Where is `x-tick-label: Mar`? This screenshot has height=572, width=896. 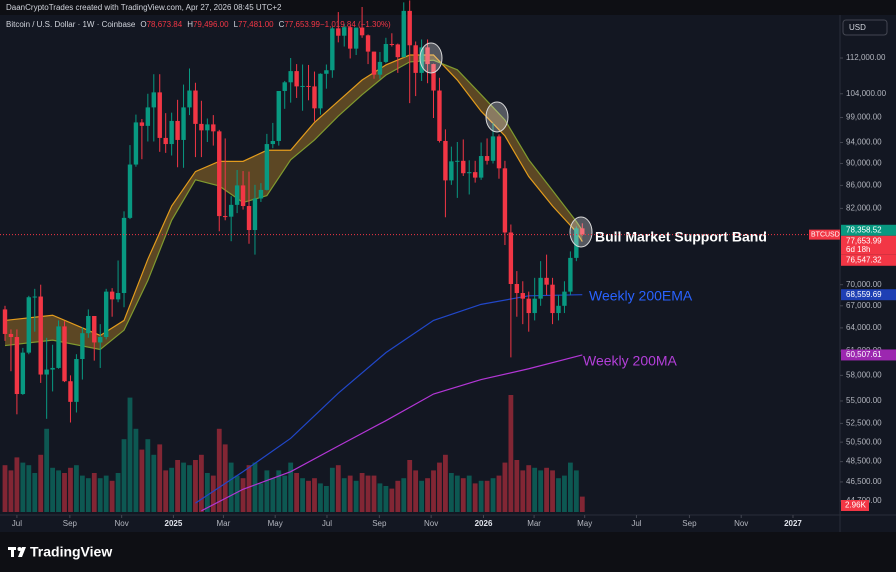
x-tick-label: Mar is located at coordinates (534, 523).